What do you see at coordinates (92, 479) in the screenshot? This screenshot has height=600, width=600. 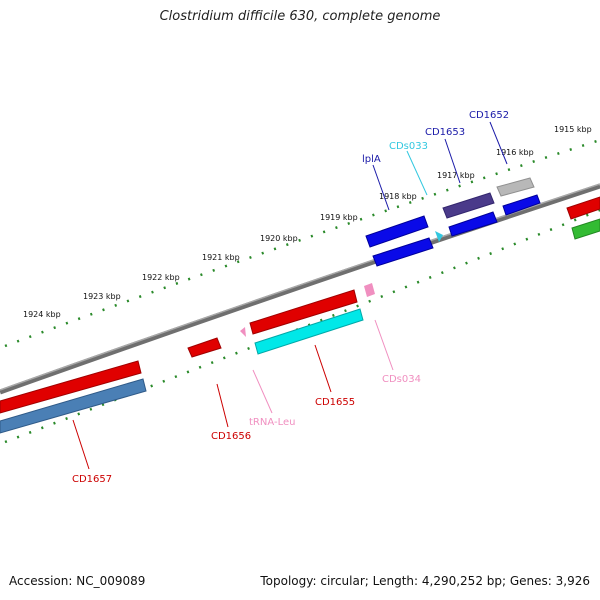 I see `gene-label-cd1657: CD1657` at bounding box center [92, 479].